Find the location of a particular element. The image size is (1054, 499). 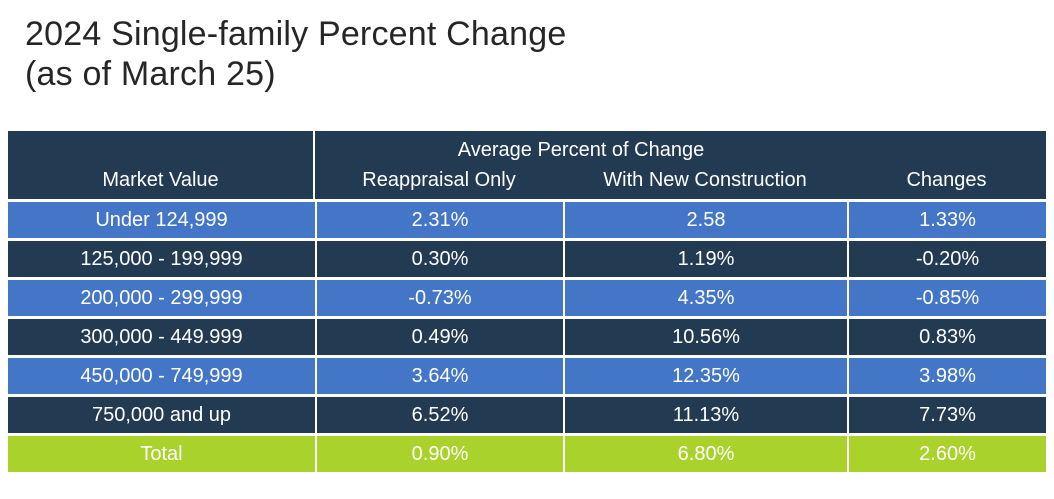

cell-changes: -0.20% is located at coordinates (946, 257).